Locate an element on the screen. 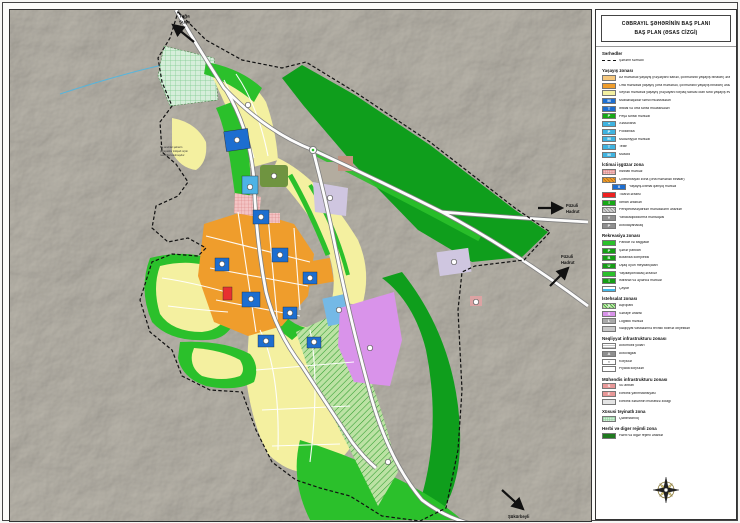 The height and width of the screenshot is (523, 740). legend-swatch-solid: T is located at coordinates (609, 147).